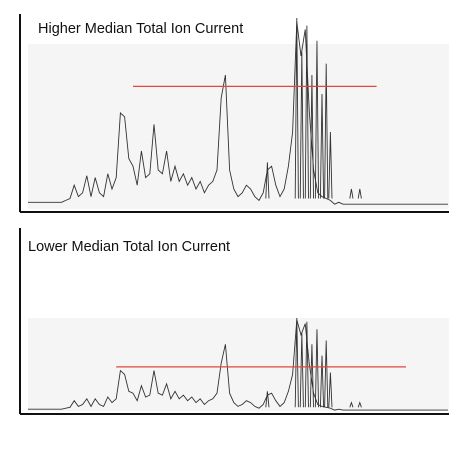 This screenshot has height=456, width=457. I want to click on chart-title: Lower Median Total Ion Current, so click(129, 247).